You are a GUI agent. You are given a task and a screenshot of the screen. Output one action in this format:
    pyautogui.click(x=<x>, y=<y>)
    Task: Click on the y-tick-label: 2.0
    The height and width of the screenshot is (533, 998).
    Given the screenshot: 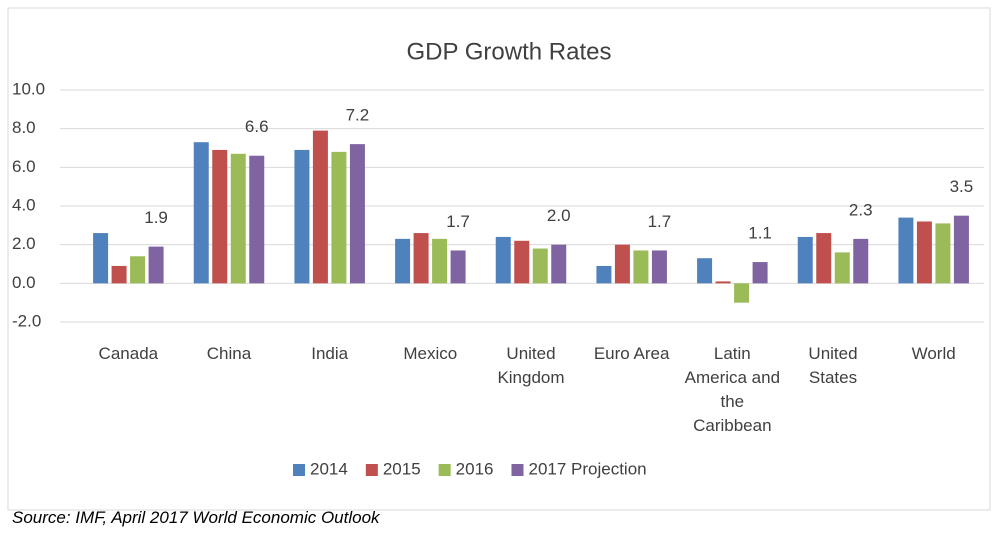 What is the action you would take?
    pyautogui.click(x=24, y=243)
    